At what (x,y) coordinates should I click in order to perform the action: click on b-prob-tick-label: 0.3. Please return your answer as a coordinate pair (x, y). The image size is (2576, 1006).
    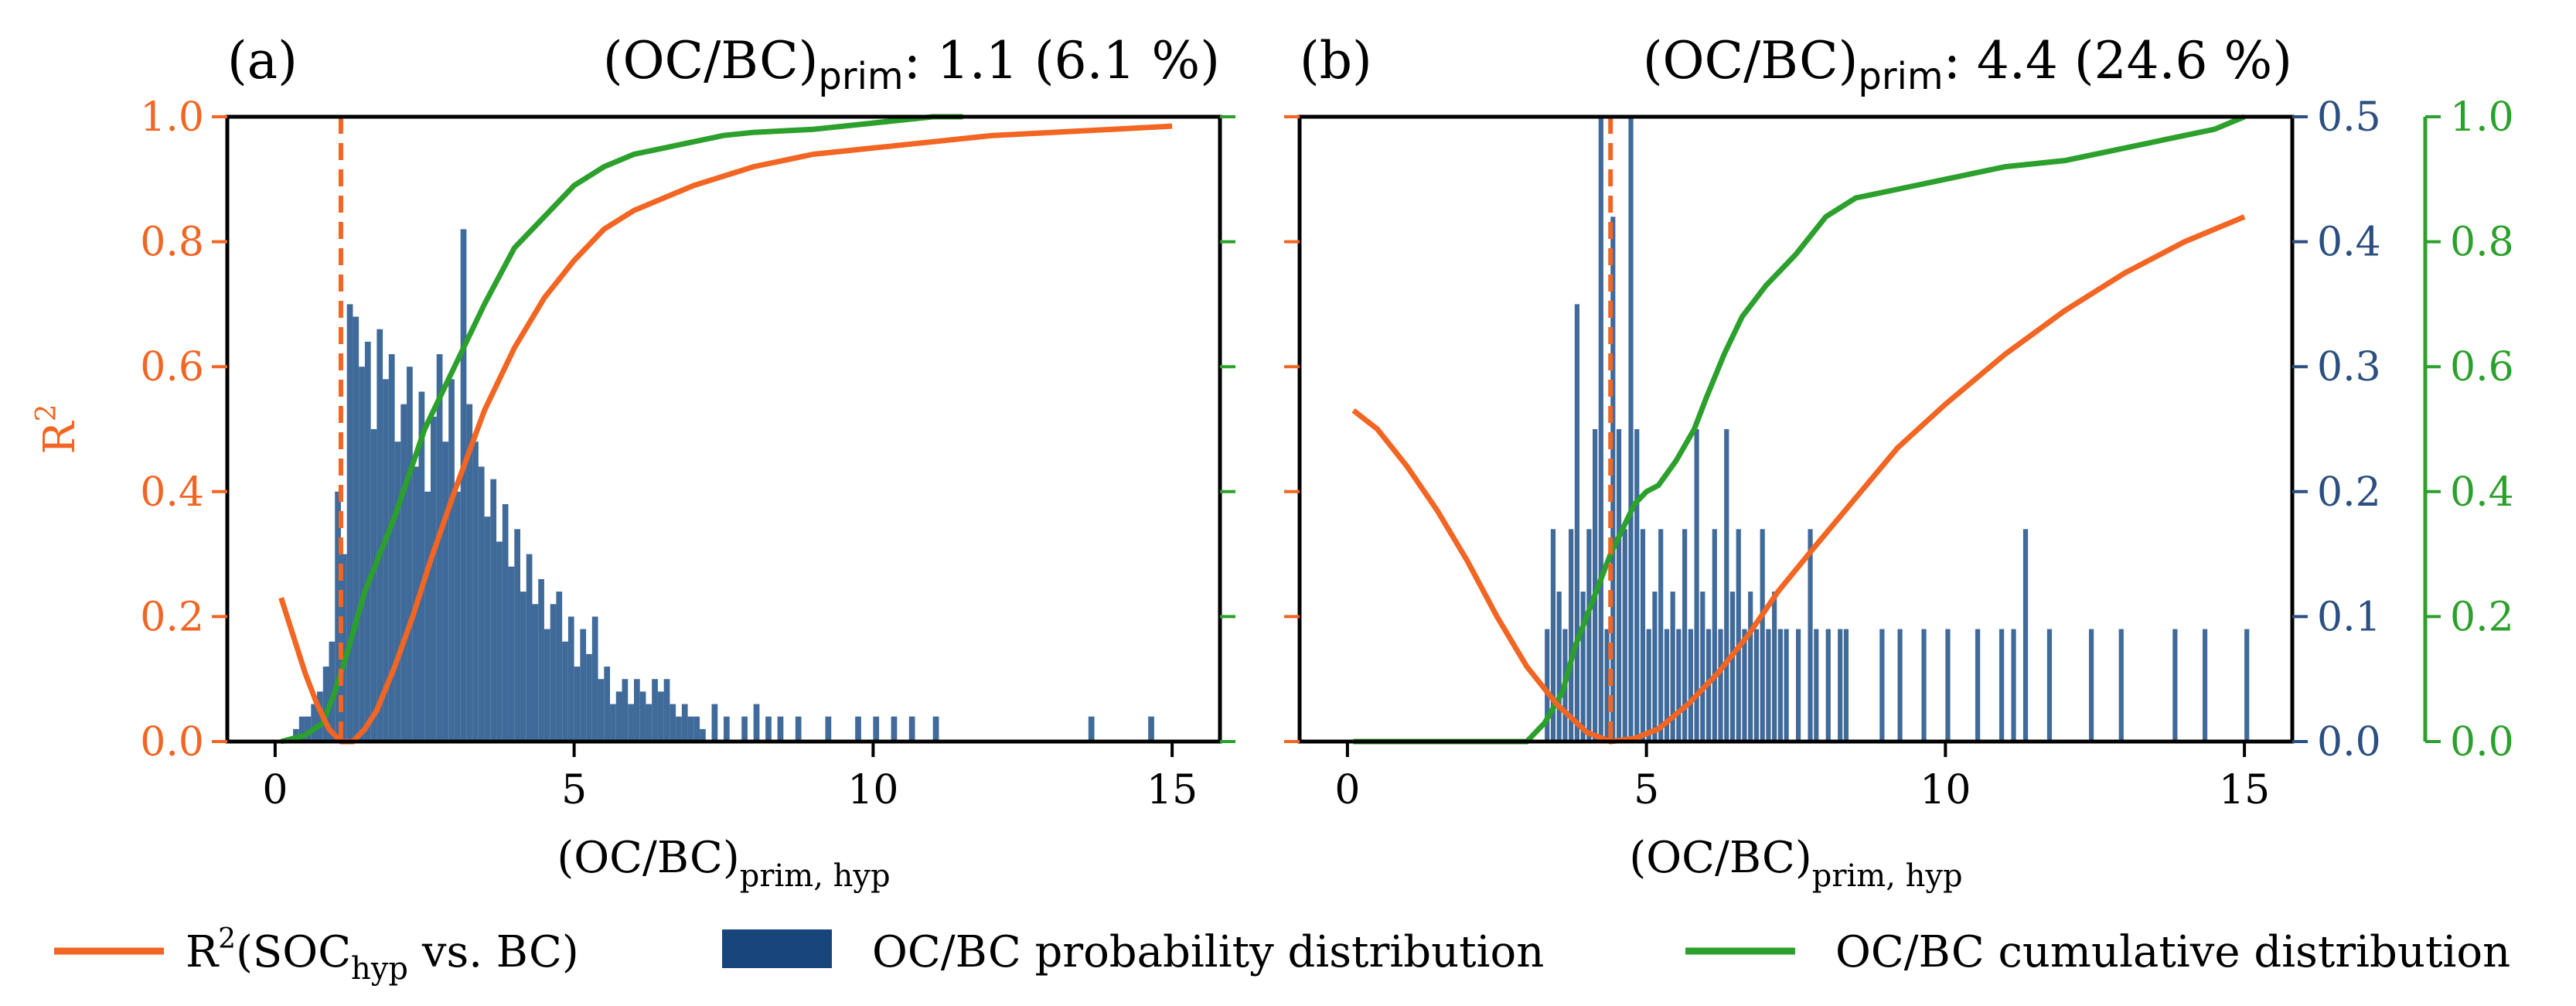
    Looking at the image, I should click on (2349, 367).